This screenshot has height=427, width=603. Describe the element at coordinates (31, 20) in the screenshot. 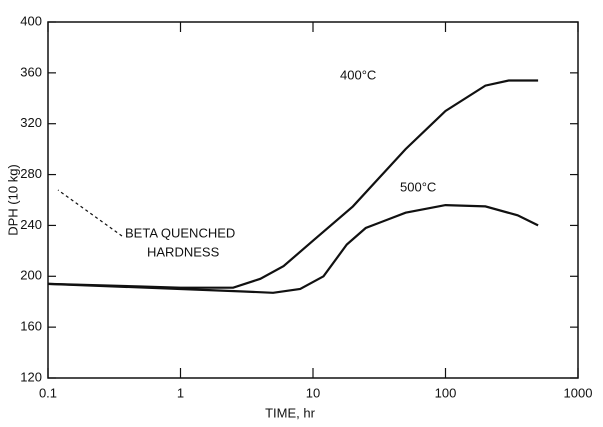

I see `y-tick-label: 400` at that location.